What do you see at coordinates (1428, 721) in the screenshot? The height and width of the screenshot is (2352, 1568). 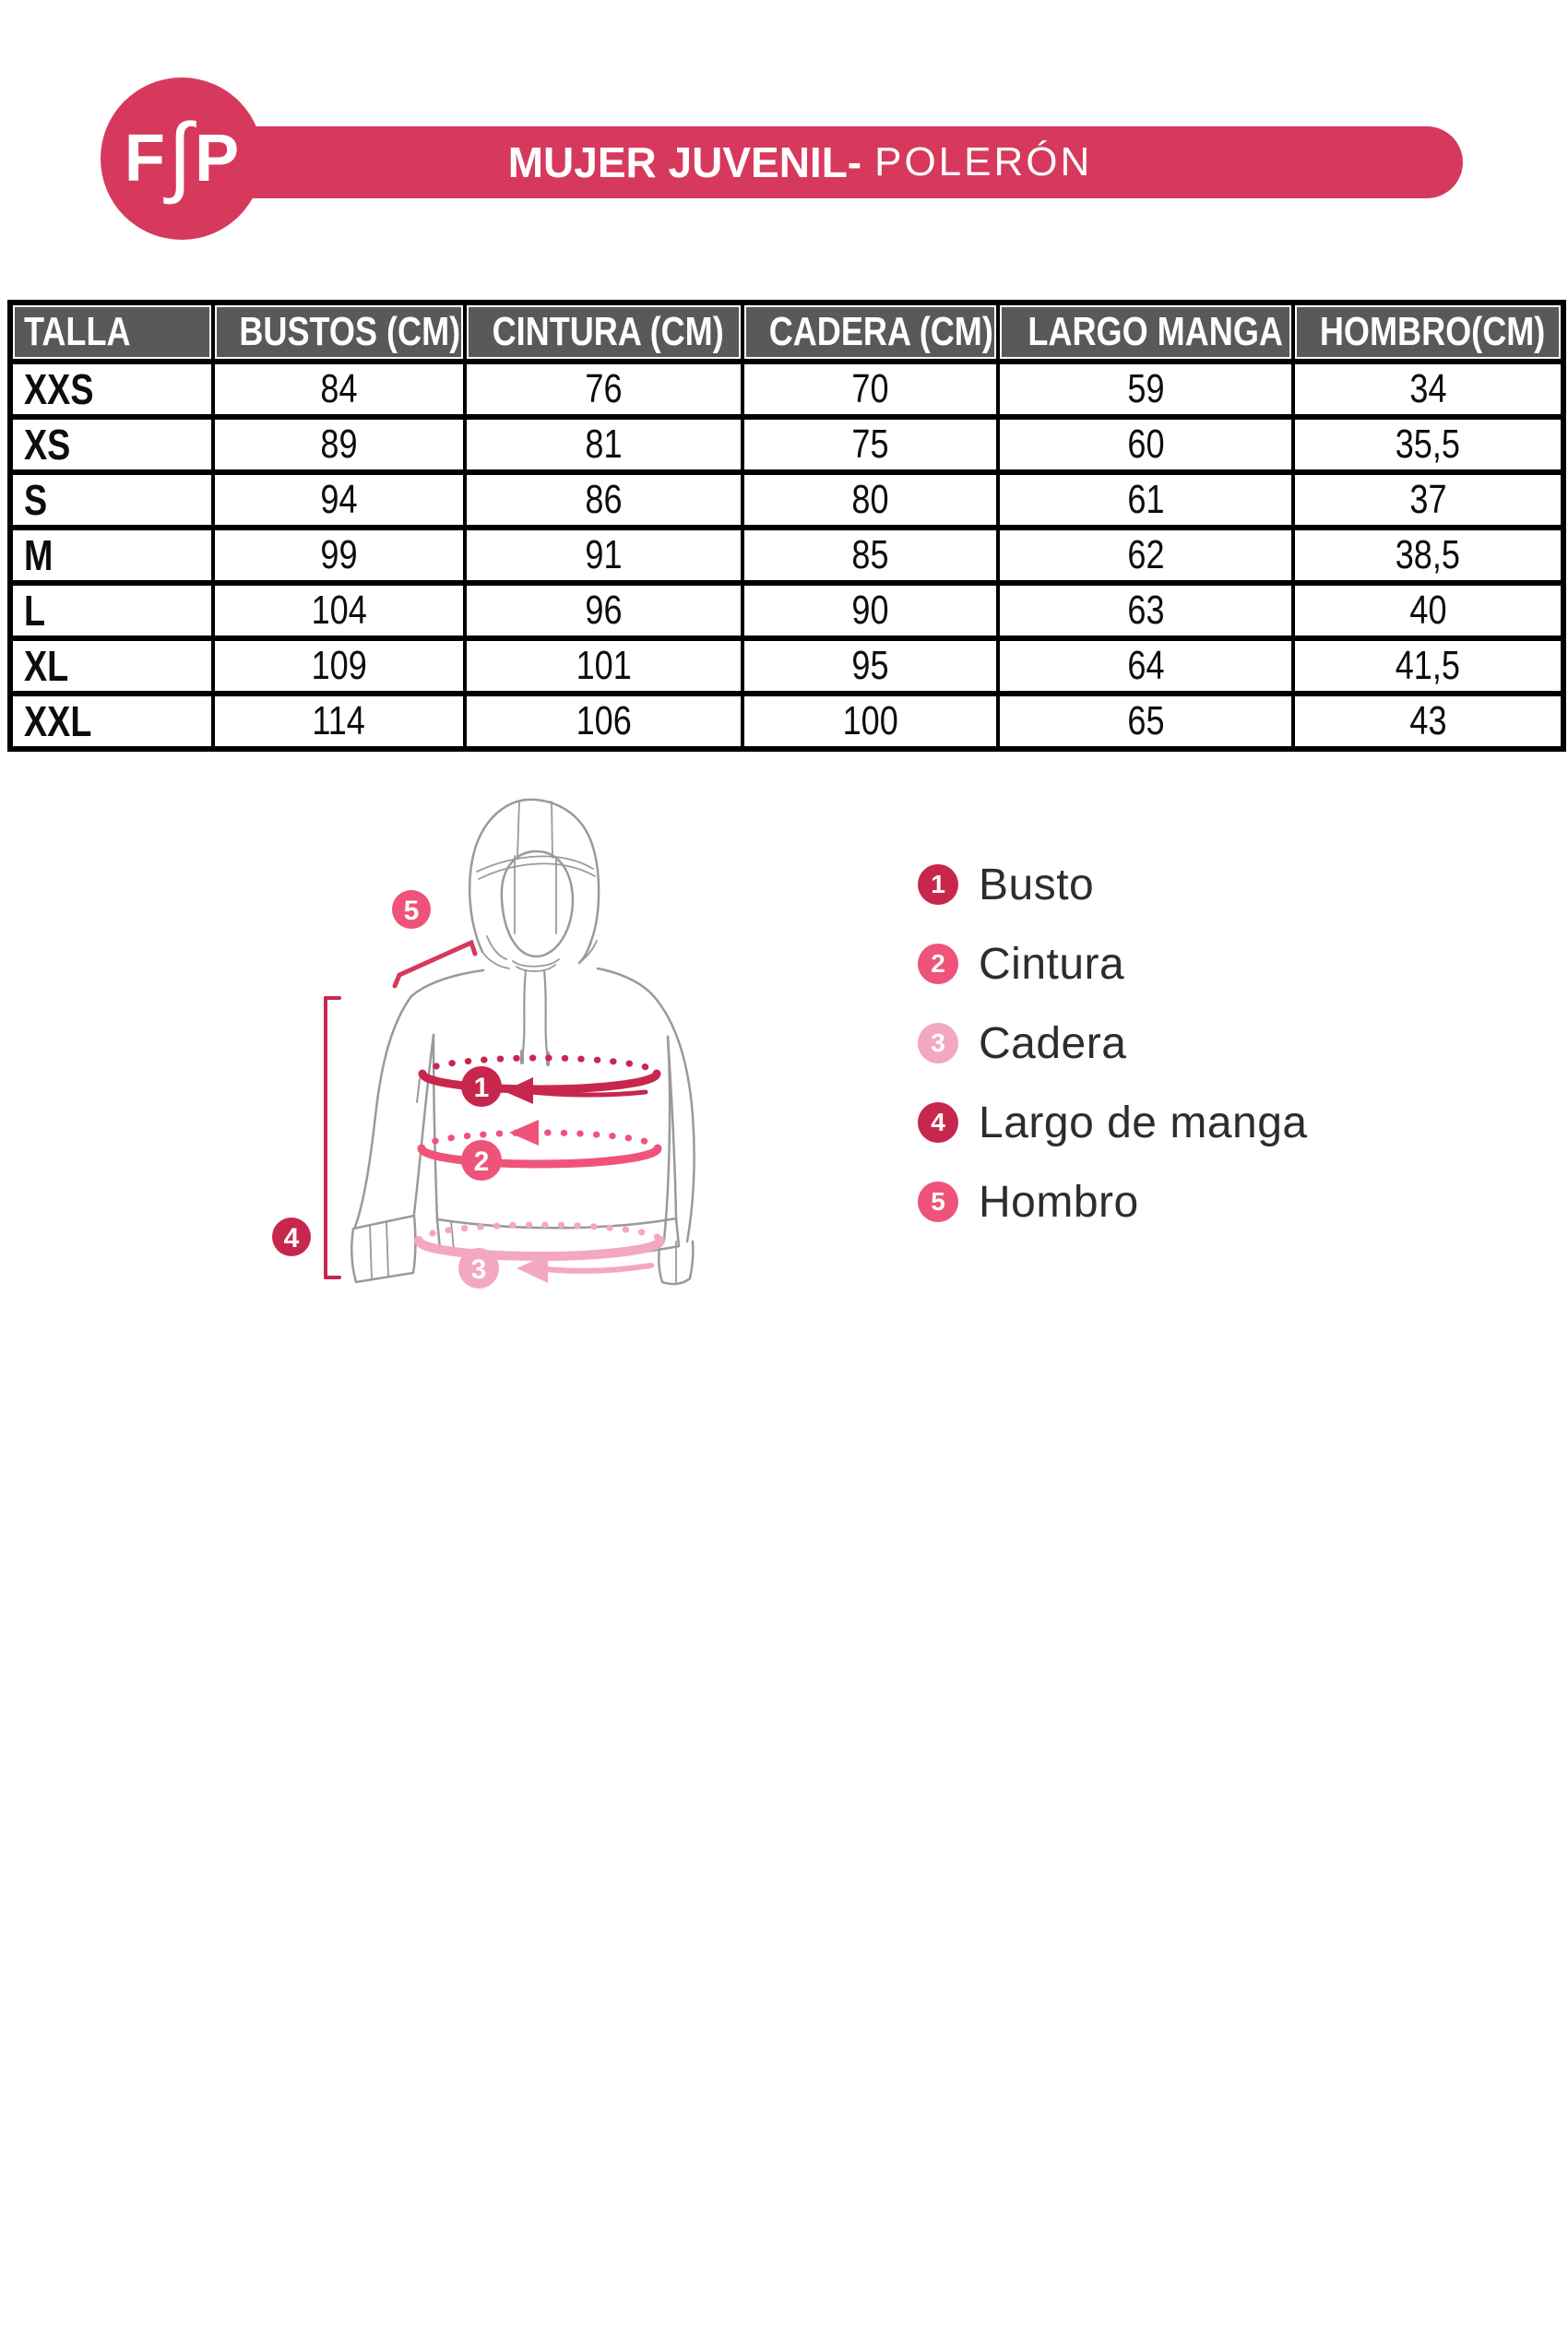 I see `measurement-cell: 43` at bounding box center [1428, 721].